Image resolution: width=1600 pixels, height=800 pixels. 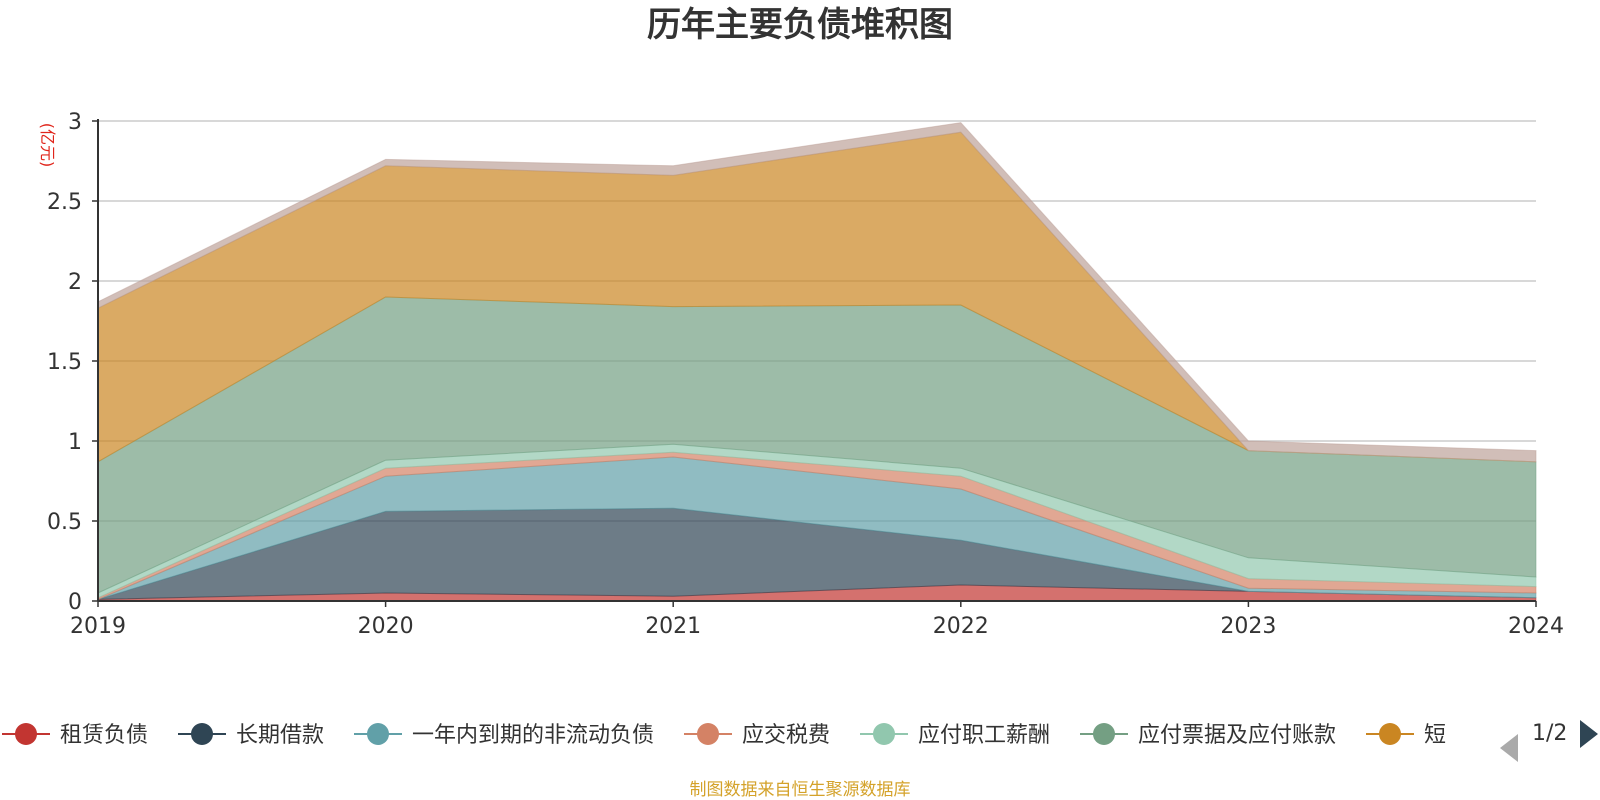 What do you see at coordinates (64, 522) in the screenshot?
I see `y-tick-label: 0.5` at bounding box center [64, 522].